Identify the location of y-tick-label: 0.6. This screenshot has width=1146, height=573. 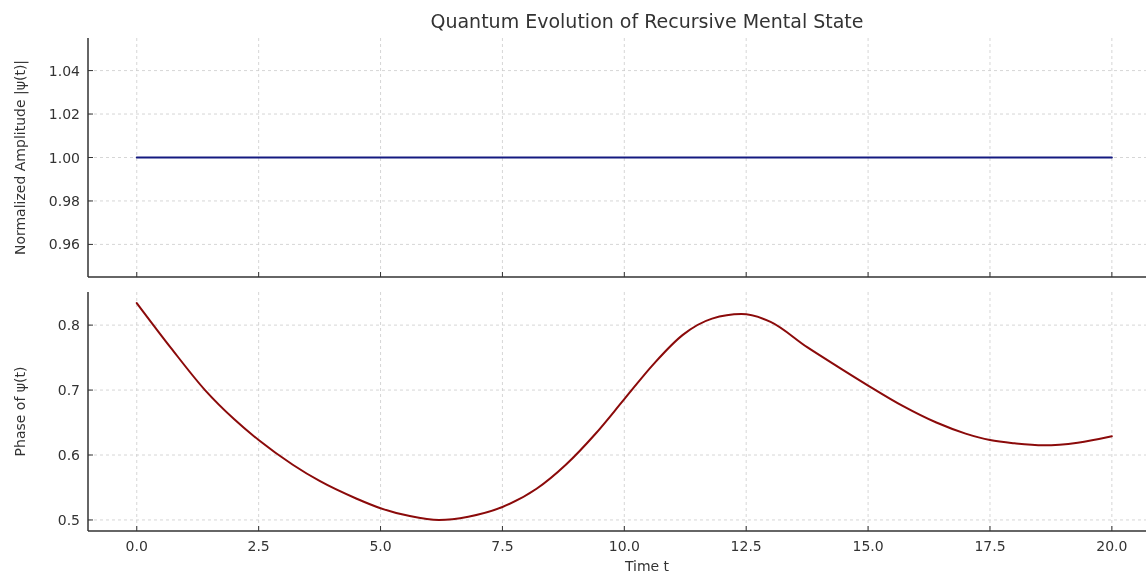
(69, 455).